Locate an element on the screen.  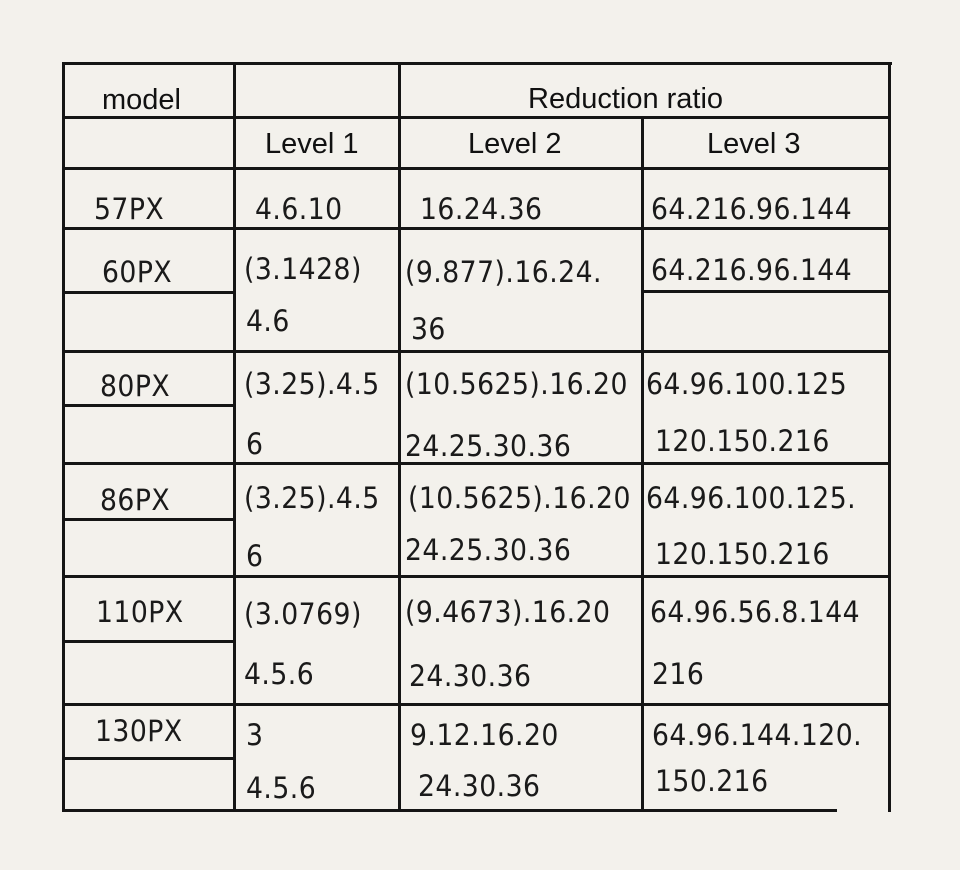
level2-value: (9.877).16.24. is located at coordinates (503, 272).